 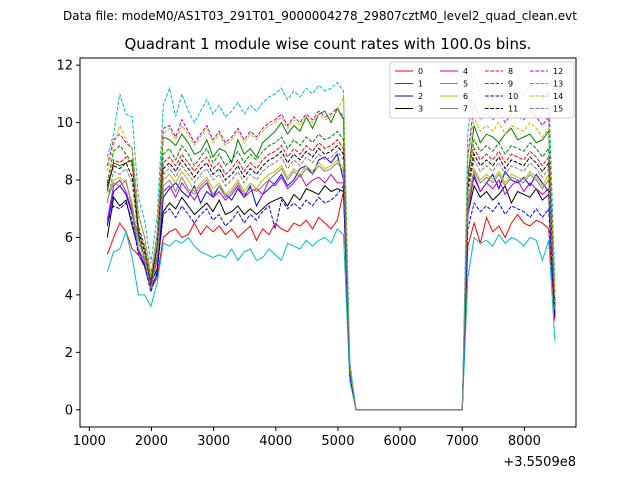 I want to click on legend-label-5: 5, so click(x=465, y=84).